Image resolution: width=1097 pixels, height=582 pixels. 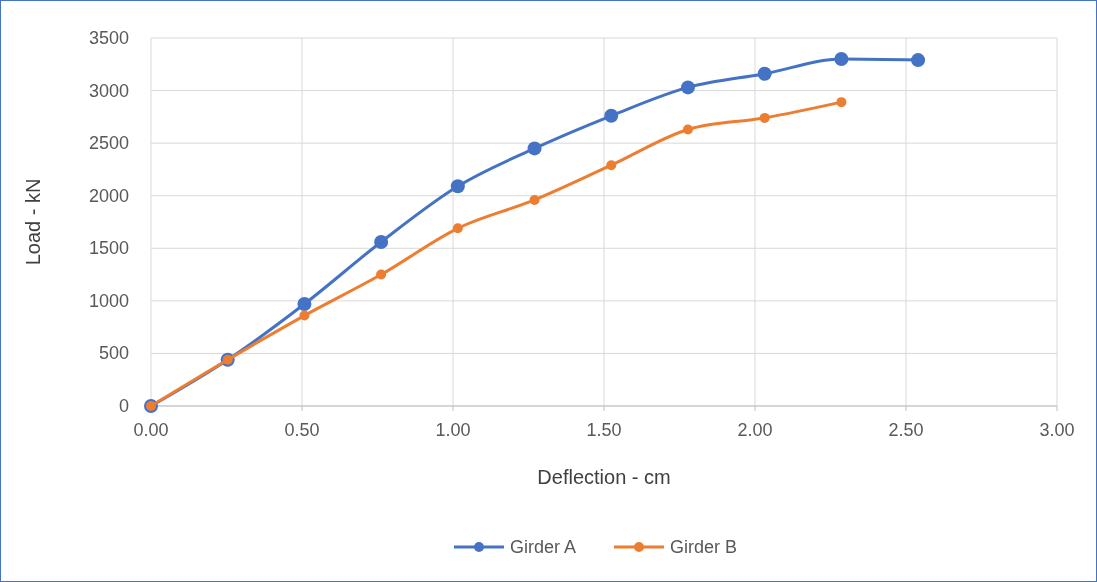 I want to click on y-tick-label: 3000, so click(x=108, y=90).